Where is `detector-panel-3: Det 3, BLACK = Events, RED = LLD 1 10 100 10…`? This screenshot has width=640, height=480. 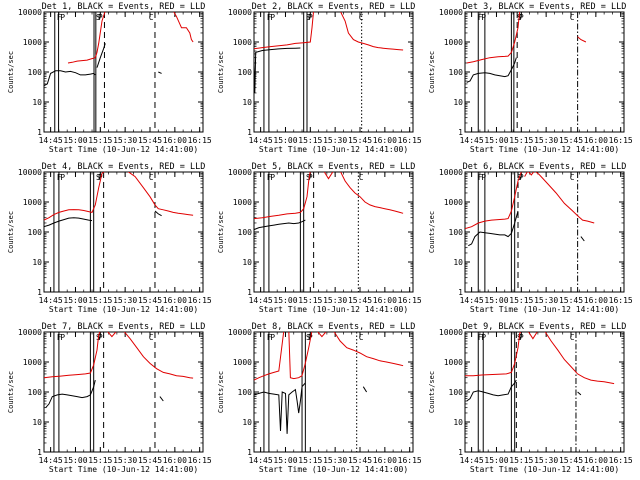
detector-panel-3: Det 3, BLACK = Events, RED = LLD 1 10 100 10… is located at coordinates (530, 78).